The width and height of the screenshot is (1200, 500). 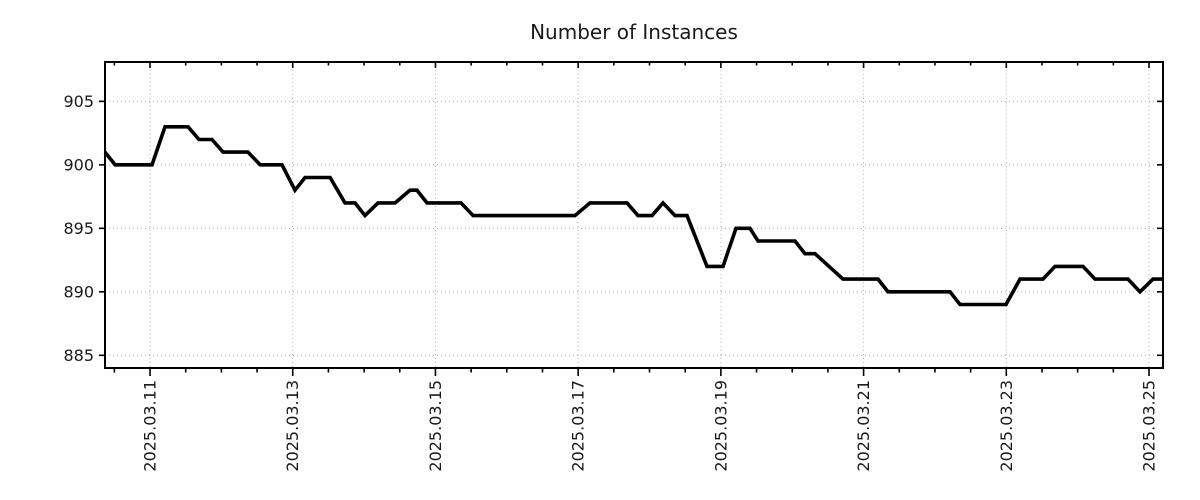 What do you see at coordinates (78, 355) in the screenshot?
I see `y-axis-tick-label: 885` at bounding box center [78, 355].